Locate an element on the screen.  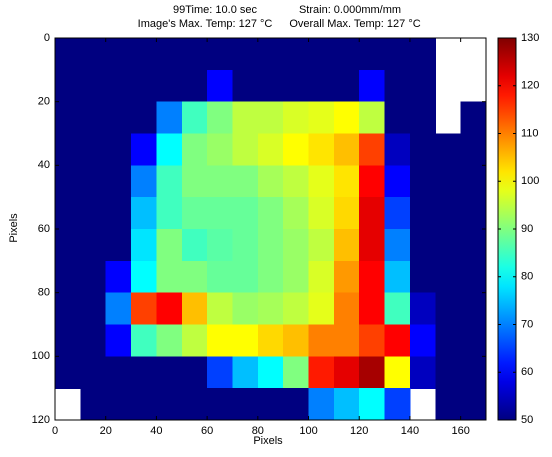
x-tick-label: 0 is located at coordinates (55, 431).